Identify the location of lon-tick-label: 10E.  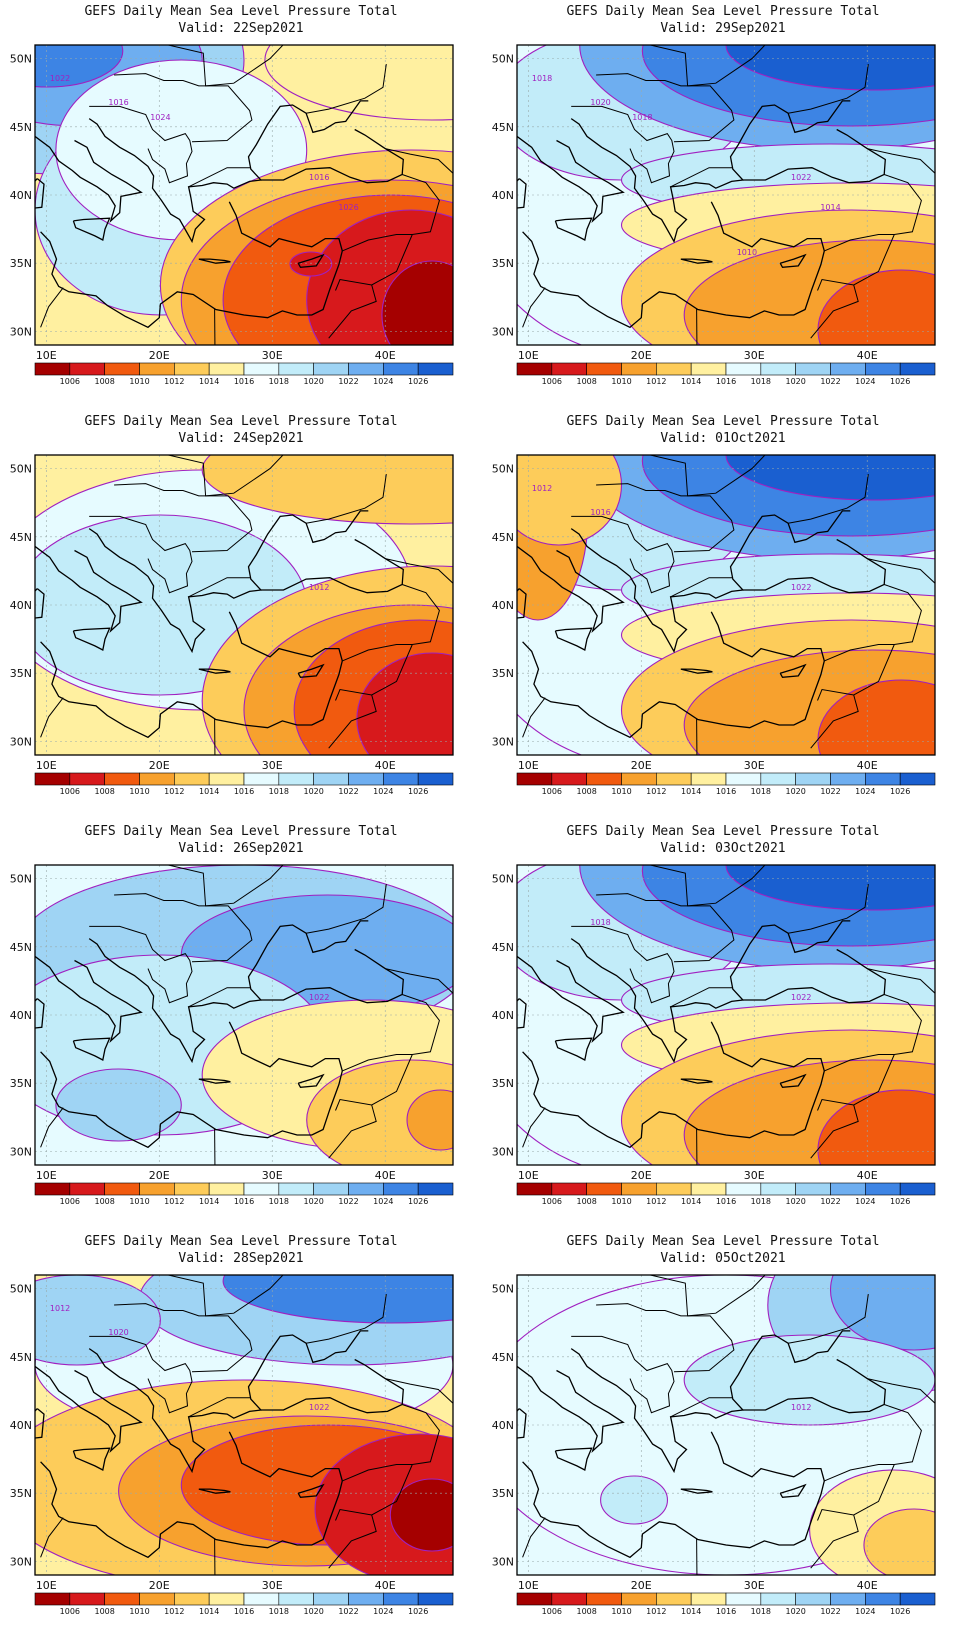
(528, 765).